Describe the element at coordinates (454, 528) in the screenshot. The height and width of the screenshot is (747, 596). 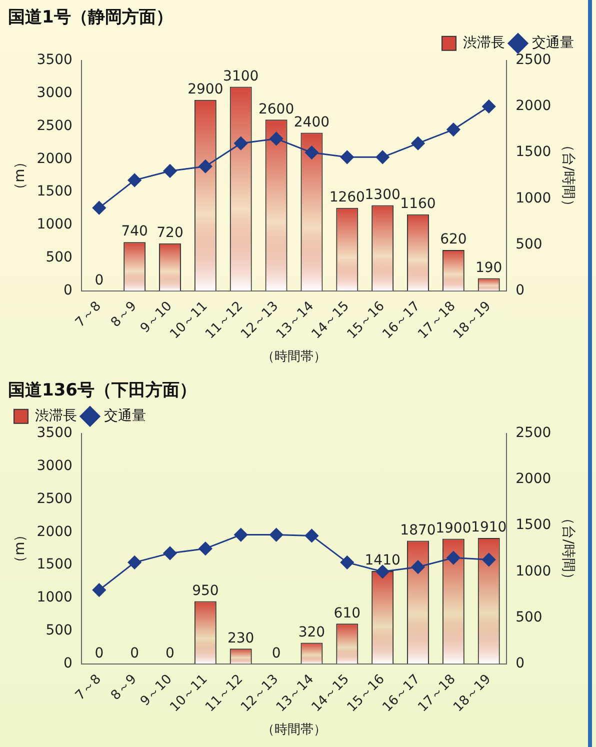
I see `data-label: 1900` at that location.